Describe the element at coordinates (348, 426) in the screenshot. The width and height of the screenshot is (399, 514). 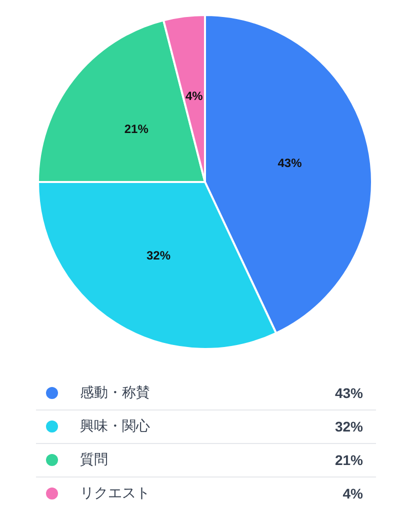
I see `text: 32%` at that location.